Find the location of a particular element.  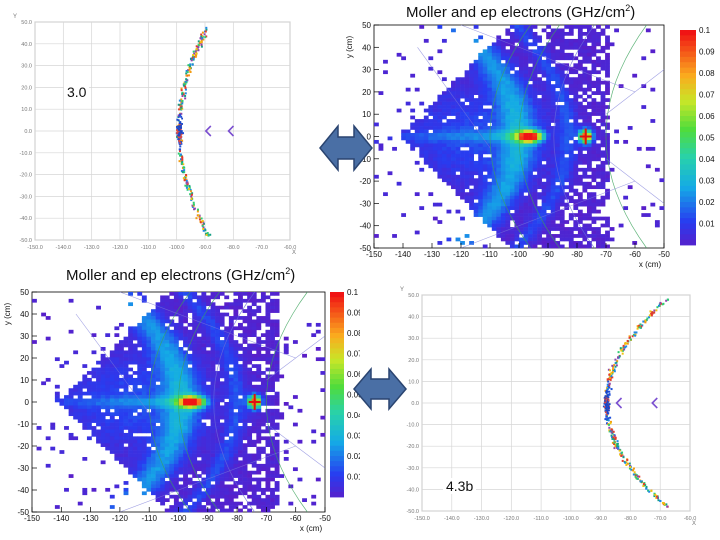

color-scale-step is located at coordinates (337, 474).